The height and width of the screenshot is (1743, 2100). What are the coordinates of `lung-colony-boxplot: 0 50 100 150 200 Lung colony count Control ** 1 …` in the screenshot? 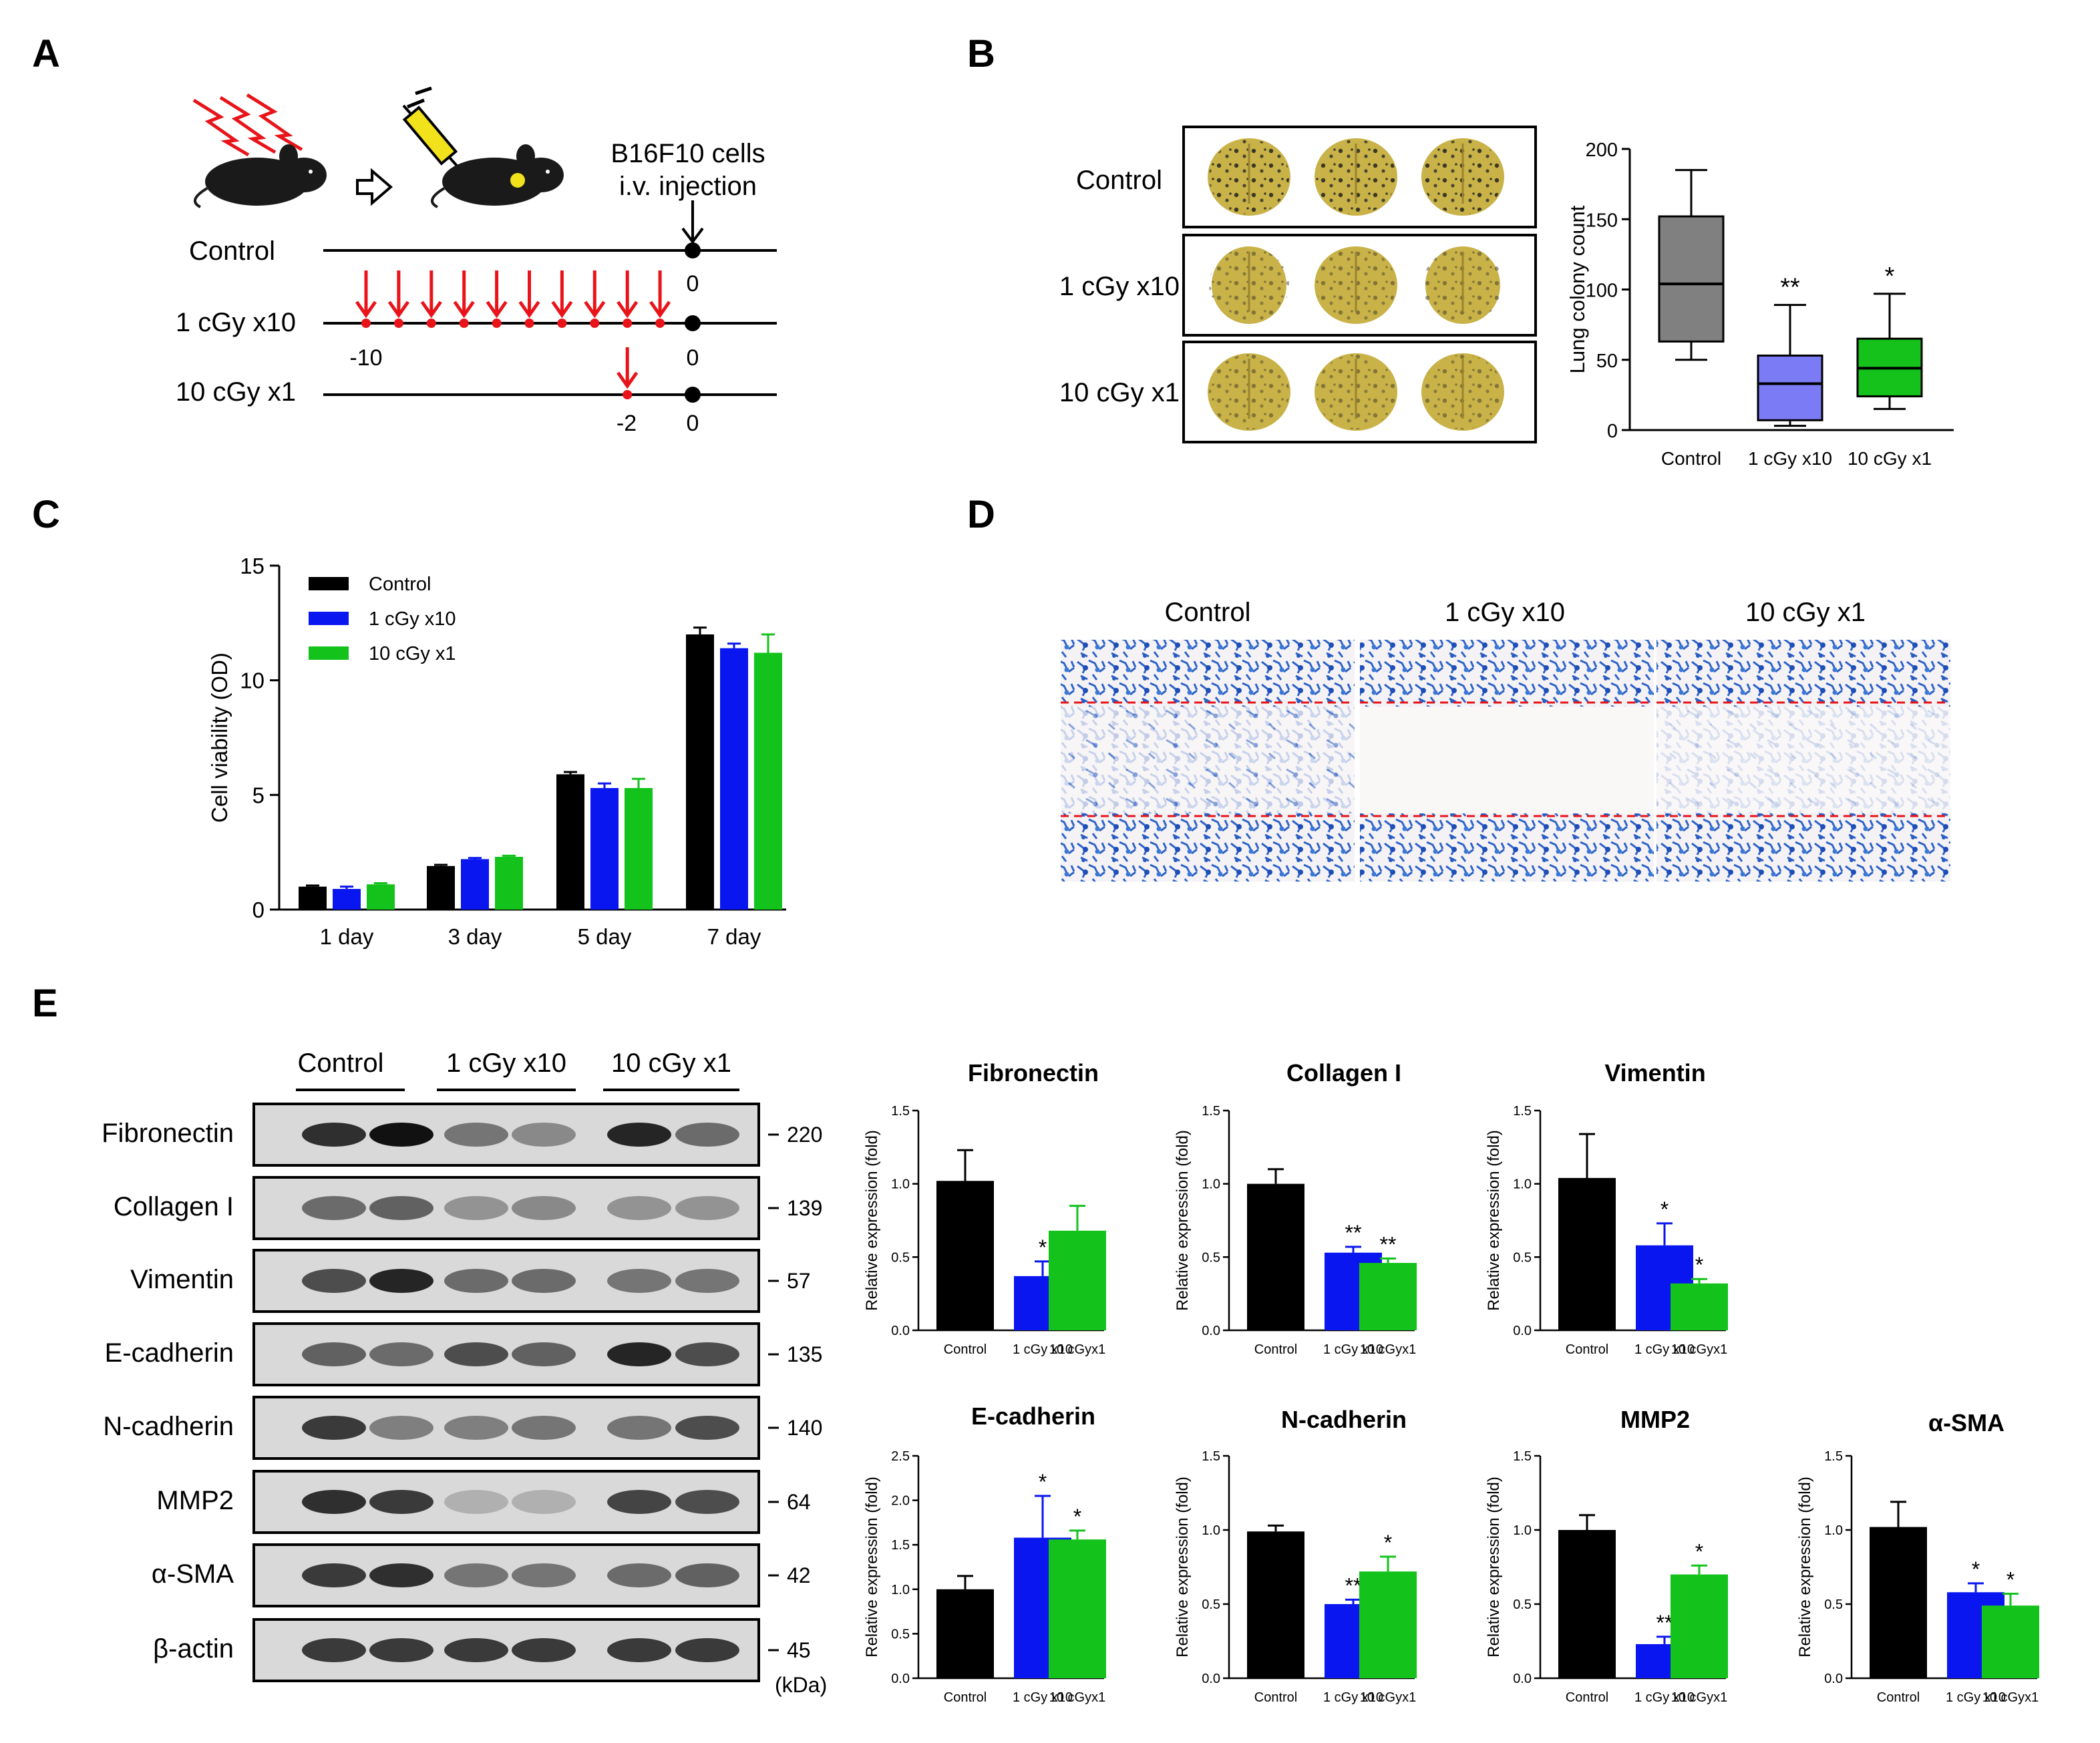 It's located at (1760, 305).